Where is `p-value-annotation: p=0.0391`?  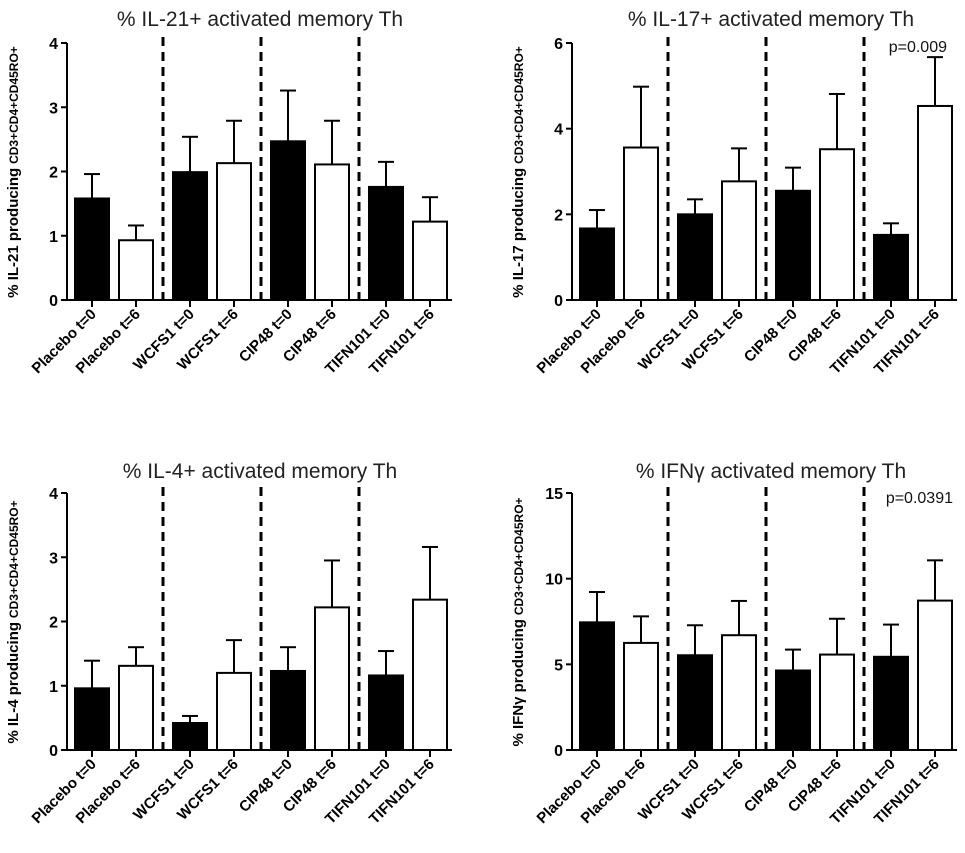 p-value-annotation: p=0.0391 is located at coordinates (919, 498).